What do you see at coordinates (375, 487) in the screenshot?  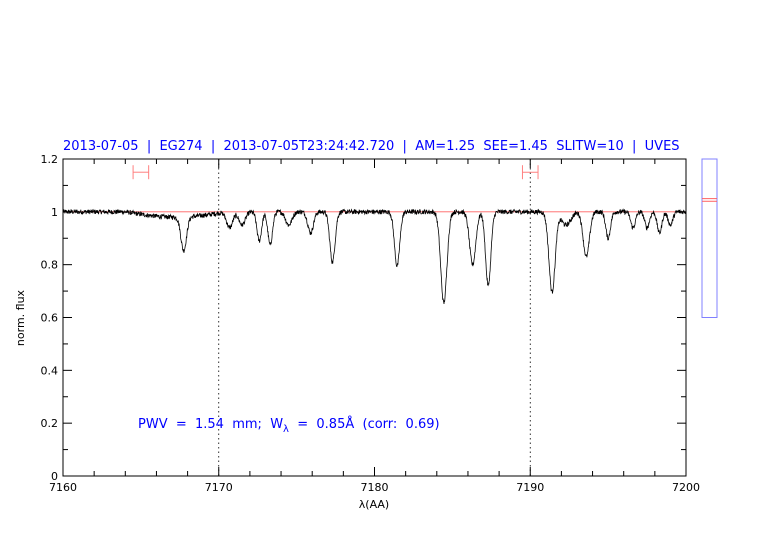 I see `x-tick-label: 7180` at bounding box center [375, 487].